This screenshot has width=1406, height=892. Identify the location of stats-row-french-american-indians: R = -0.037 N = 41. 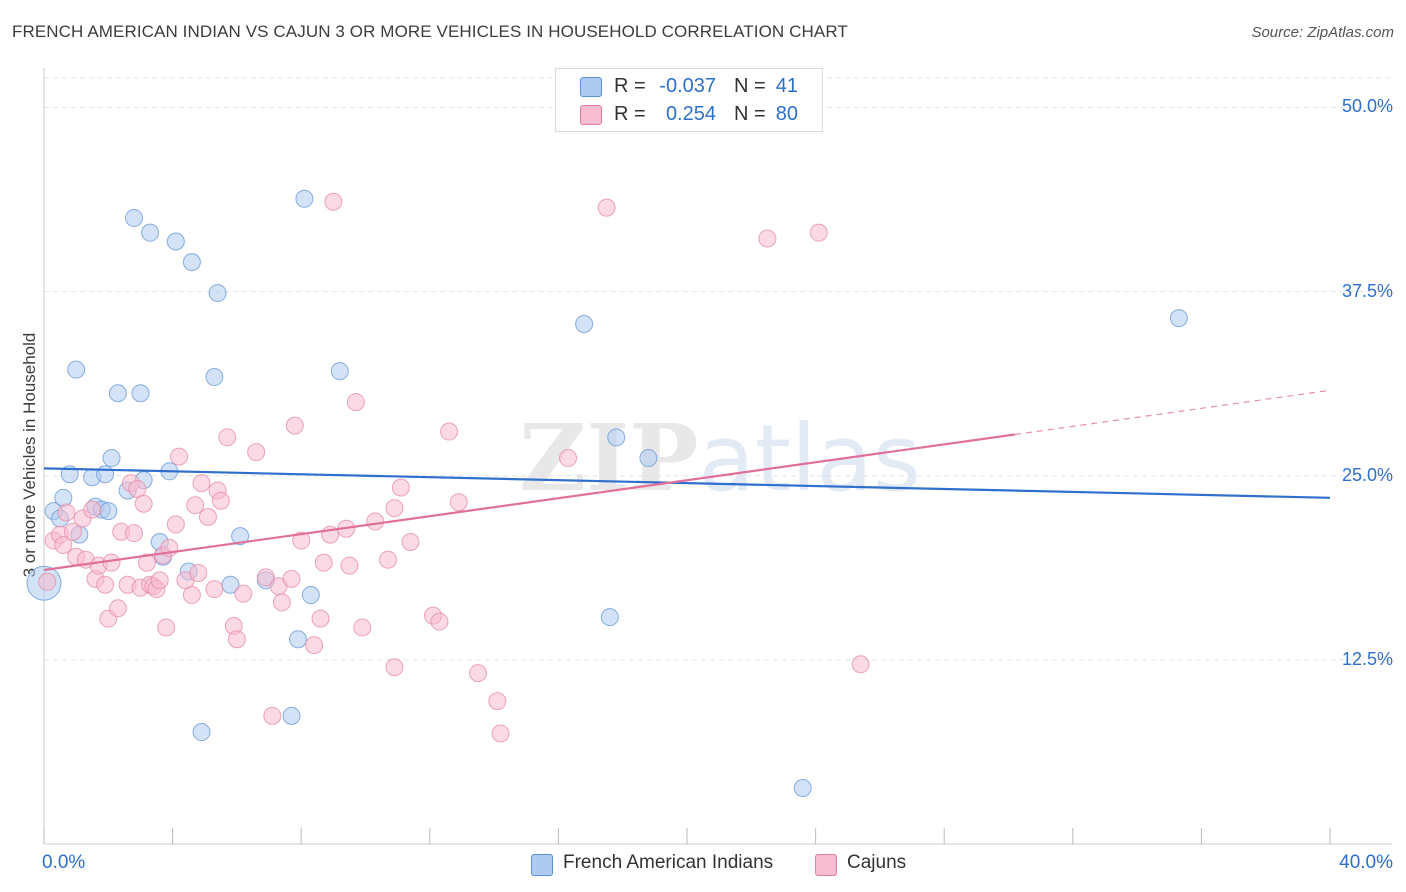
(689, 87).